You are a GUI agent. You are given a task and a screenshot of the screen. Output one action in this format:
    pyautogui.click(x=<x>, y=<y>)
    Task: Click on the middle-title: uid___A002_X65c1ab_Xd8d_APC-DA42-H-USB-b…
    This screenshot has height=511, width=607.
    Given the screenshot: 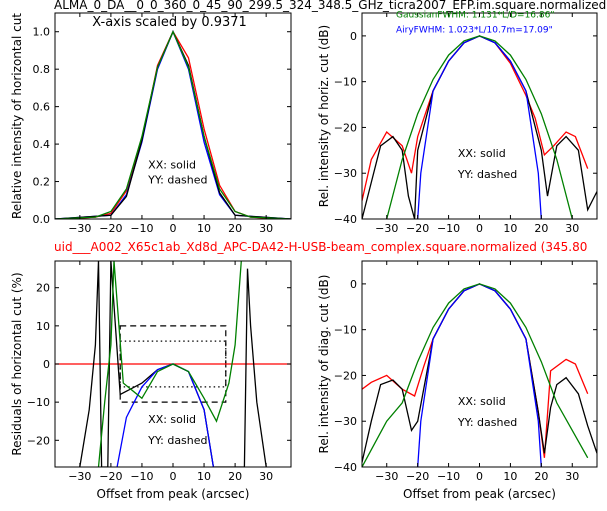 What is the action you would take?
    pyautogui.click(x=320, y=247)
    